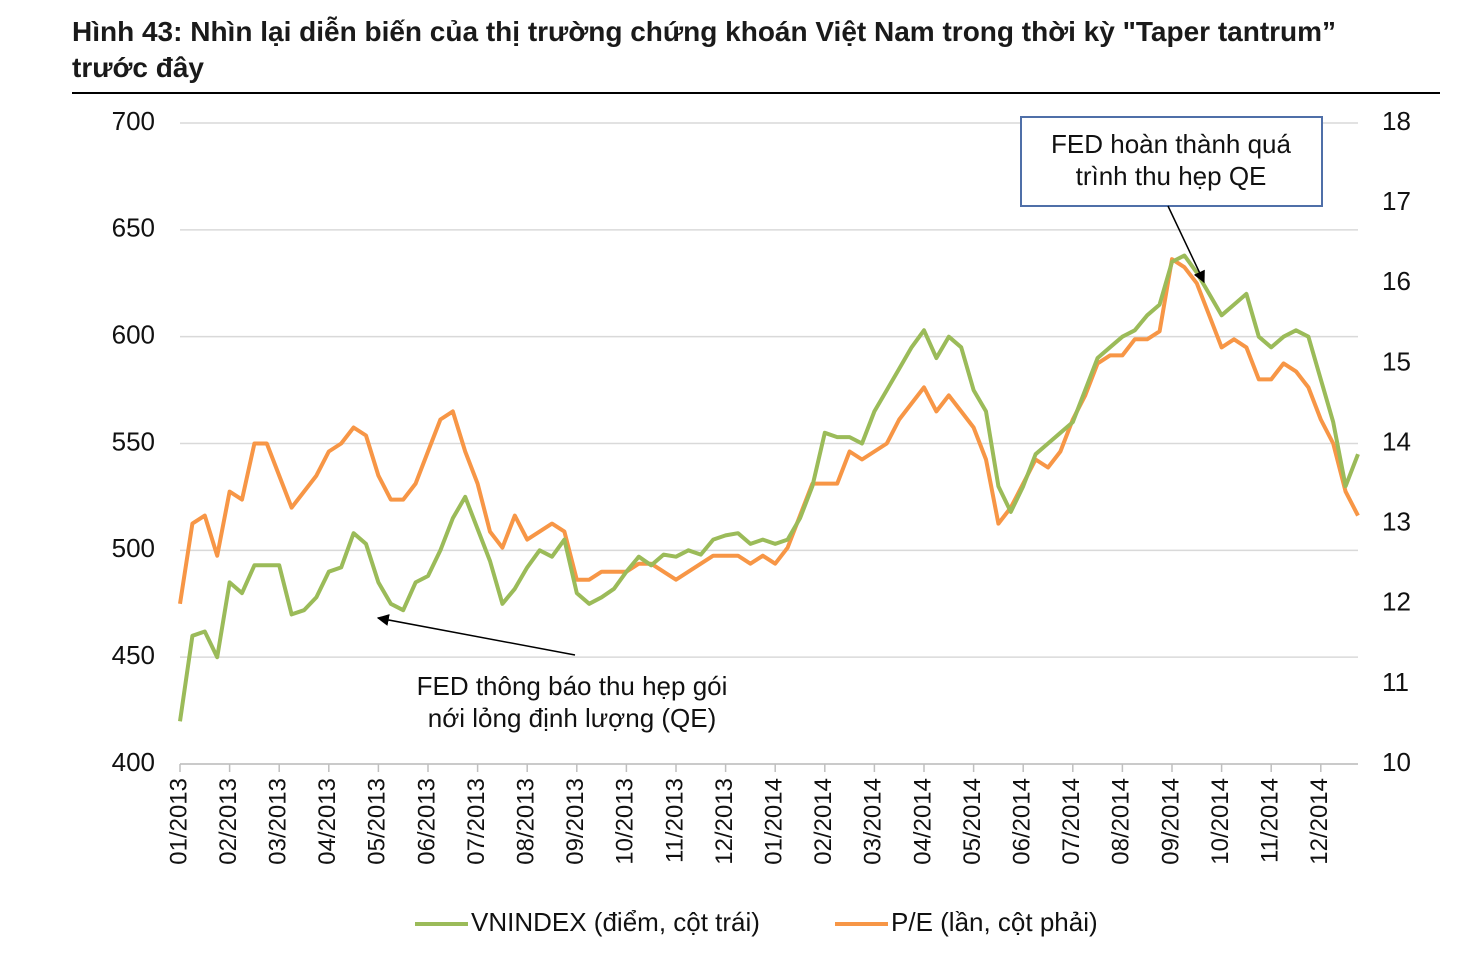 The width and height of the screenshot is (1480, 954). Describe the element at coordinates (1396, 602) in the screenshot. I see `y2-tick-label: 12` at that location.